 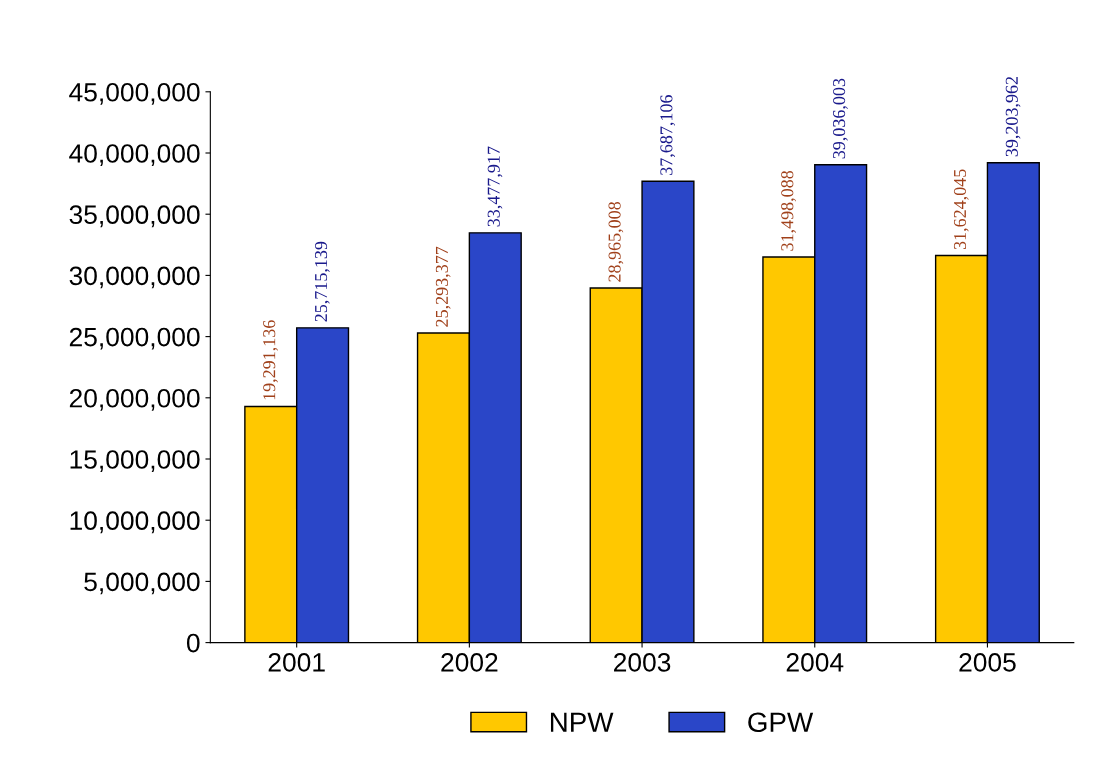 What do you see at coordinates (668, 135) in the screenshot?
I see `data-label: 37,687,106` at bounding box center [668, 135].